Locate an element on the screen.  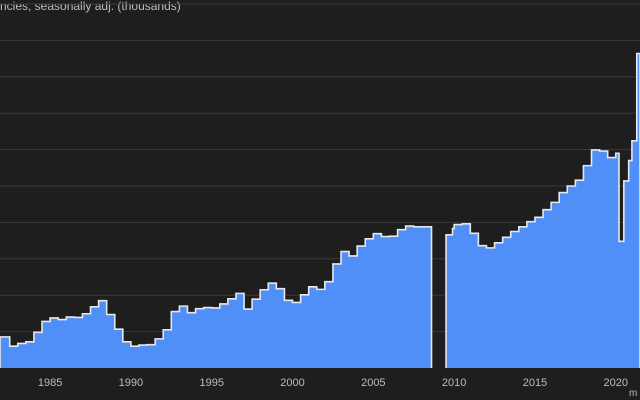
chart-title: ncies, seasonally adj. (thousands) is located at coordinates (90, 6).